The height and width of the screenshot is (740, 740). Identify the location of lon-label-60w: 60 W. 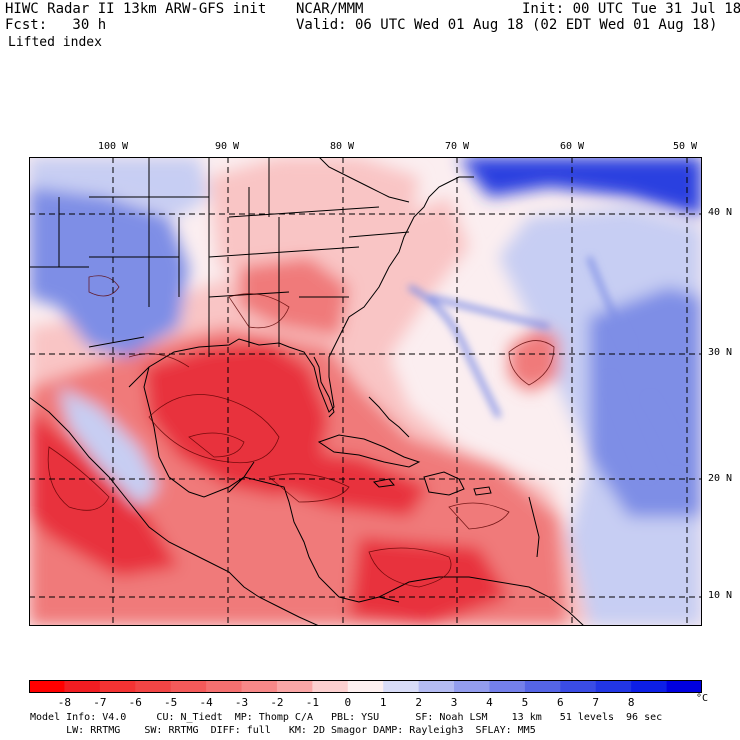
(572, 146).